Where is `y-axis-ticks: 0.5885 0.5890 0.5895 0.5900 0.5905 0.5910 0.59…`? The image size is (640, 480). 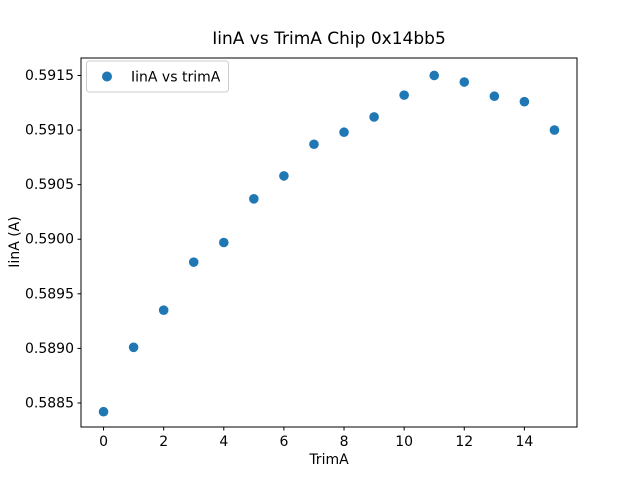
y-axis-ticks: 0.5885 0.5890 0.5895 0.5900 0.5905 0.5910 0.59… is located at coordinates (53, 239).